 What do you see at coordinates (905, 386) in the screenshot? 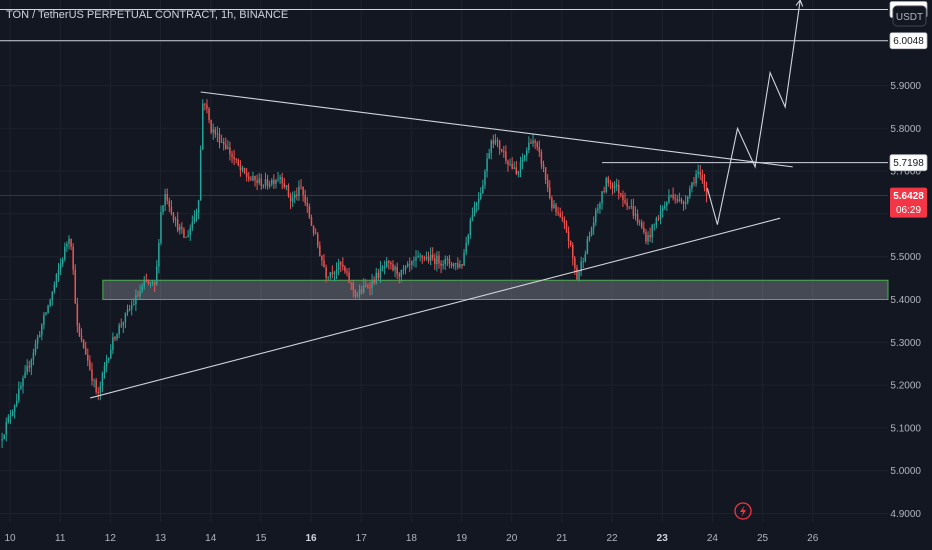
I see `y-tick-label: 5.2000` at bounding box center [905, 386].